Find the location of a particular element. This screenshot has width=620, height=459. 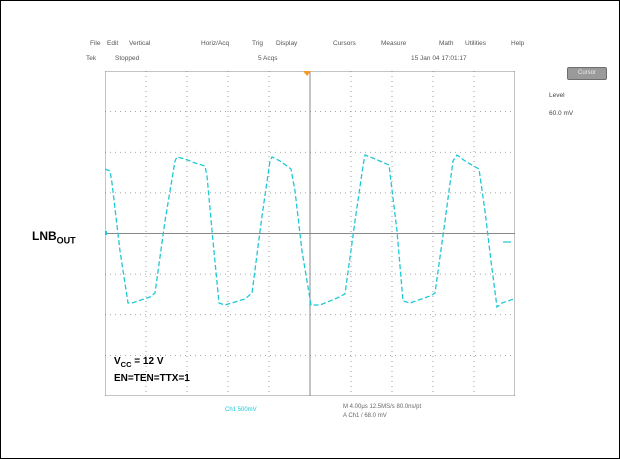

vcc-annotation: VCC = 12 V is located at coordinates (139, 362).